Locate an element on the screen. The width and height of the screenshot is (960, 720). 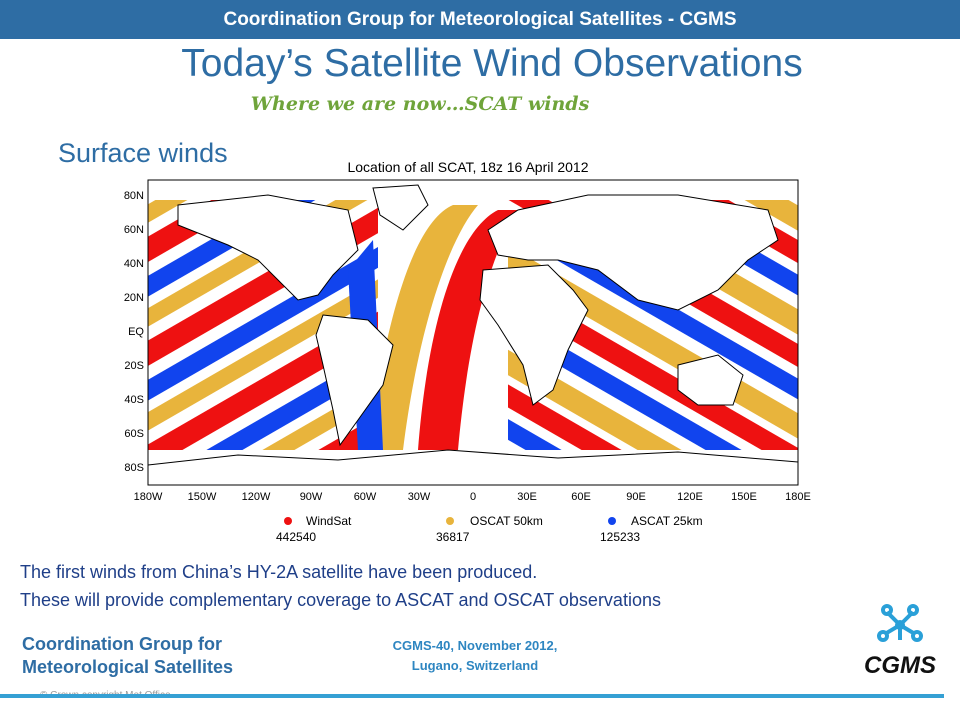
cgms-logo-text: CGMS is located at coordinates (900, 665).